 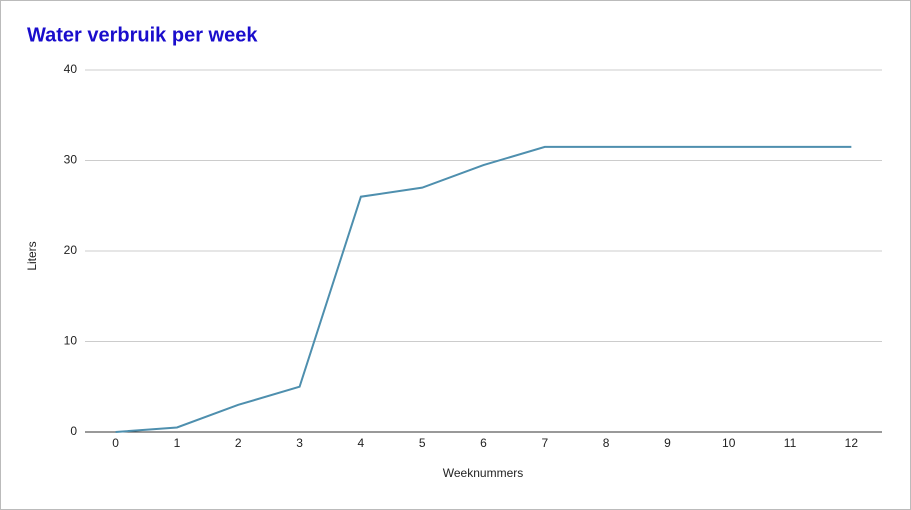 I want to click on x-tick-label: 2, so click(x=238, y=443).